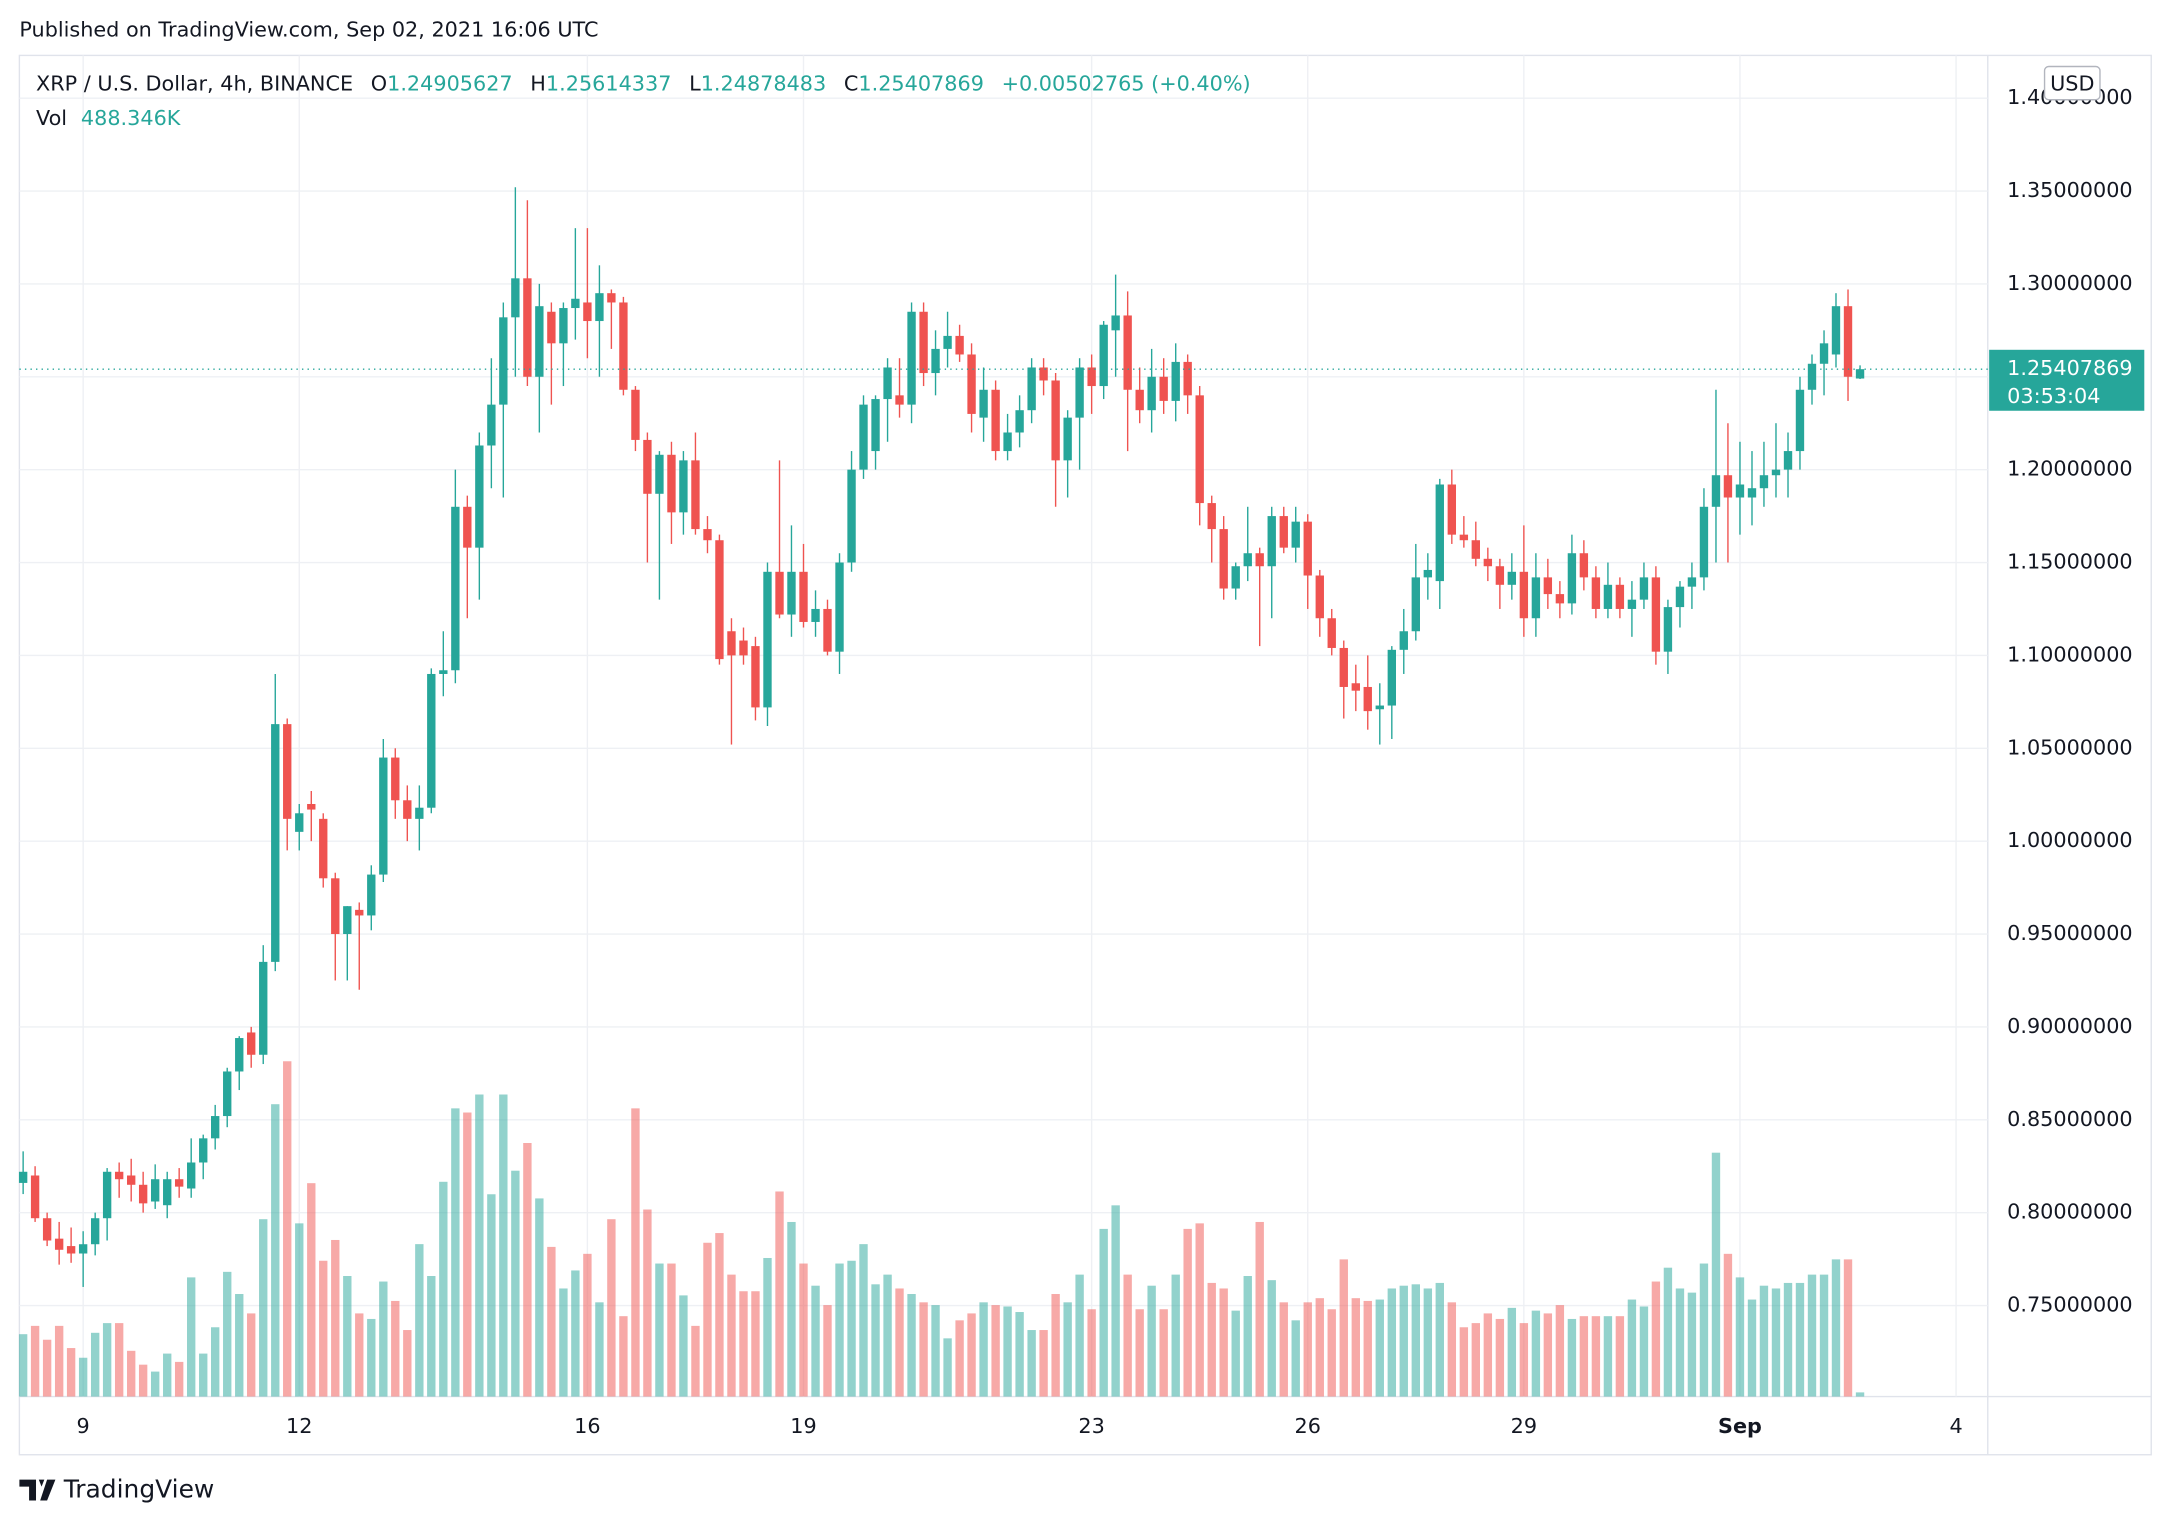 This screenshot has width=2172, height=1524. I want to click on ohlc-key: L, so click(695, 84).